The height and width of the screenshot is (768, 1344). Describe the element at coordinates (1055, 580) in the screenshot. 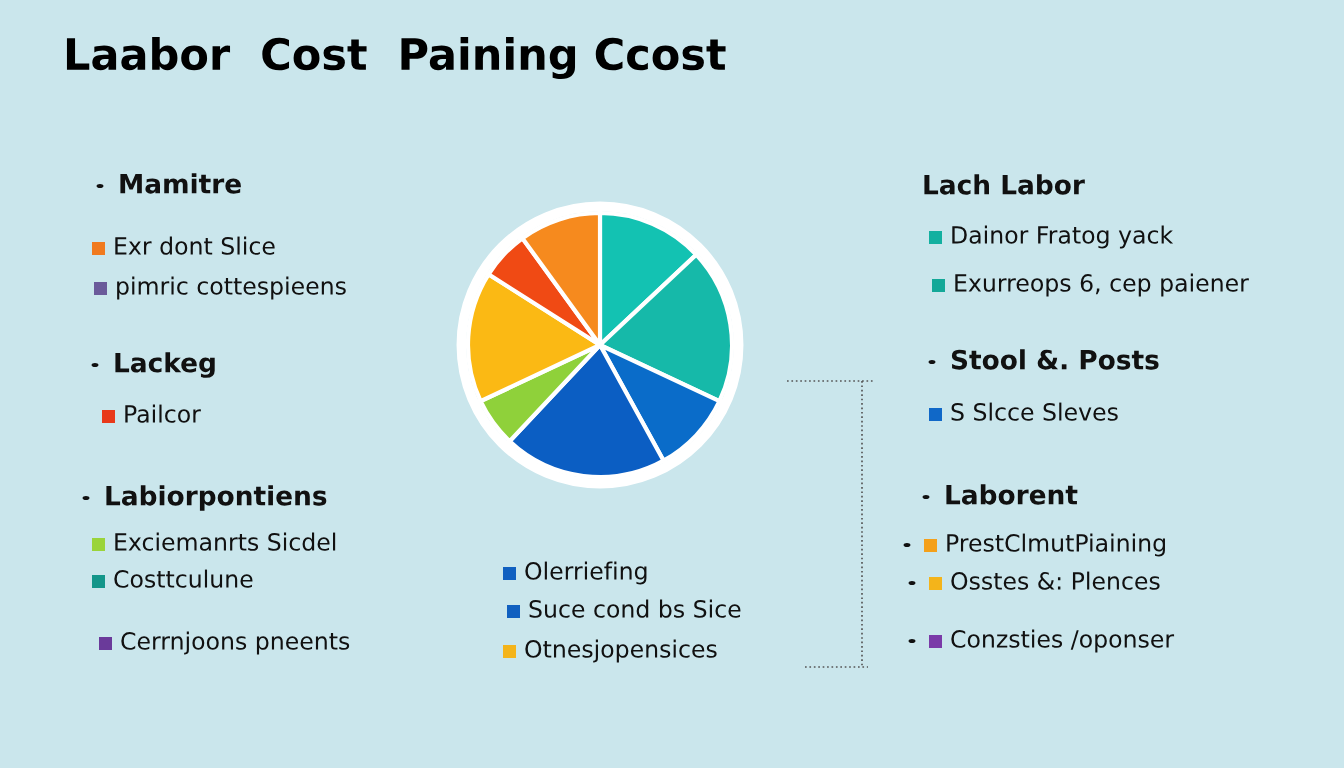

I see `text: Osstes &: Plences` at that location.